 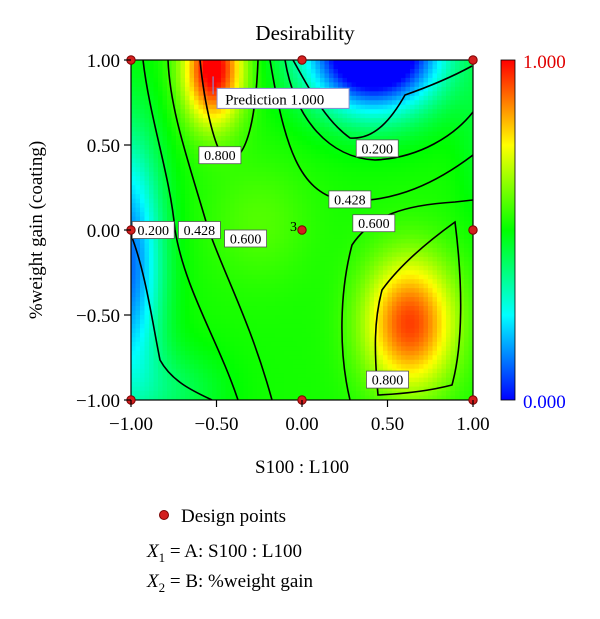 What do you see at coordinates (103, 146) in the screenshot?
I see `y-tick-label: 0.50` at bounding box center [103, 146].